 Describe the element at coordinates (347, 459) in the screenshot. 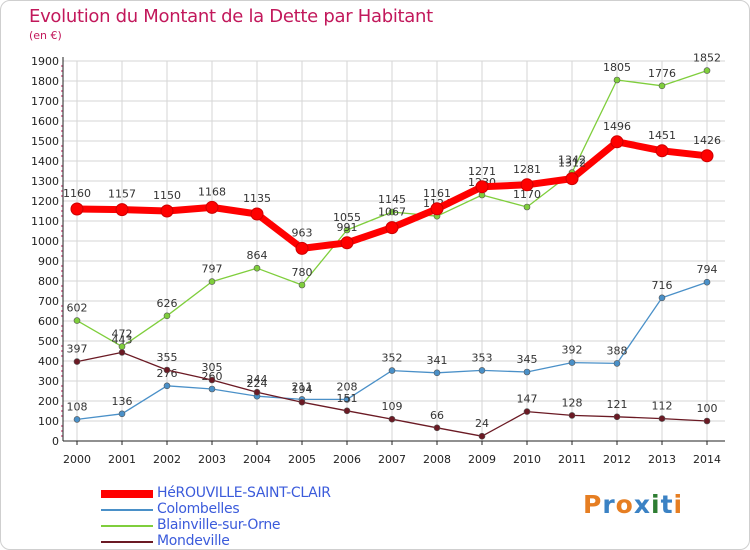

I see `x-tick-label: 2006` at that location.